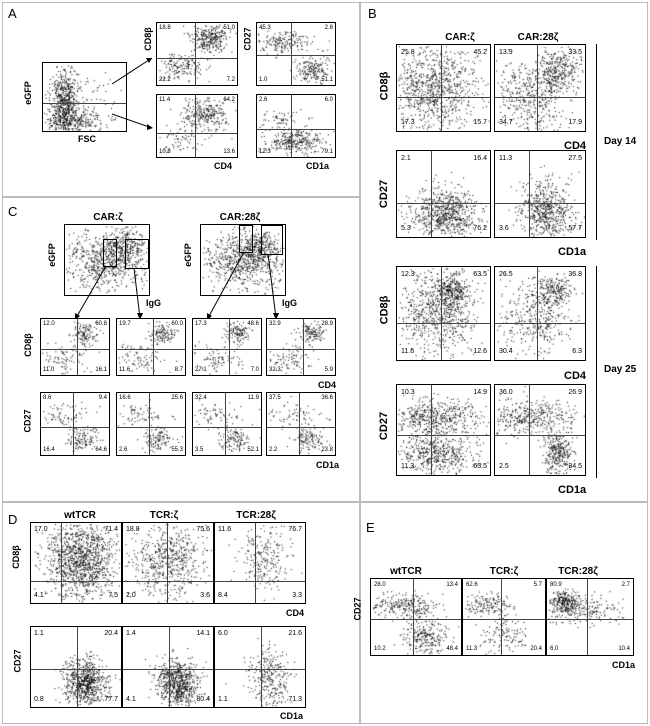 This screenshot has height=726, width=650. I want to click on quadrant-value: 19.7, so click(125, 324).